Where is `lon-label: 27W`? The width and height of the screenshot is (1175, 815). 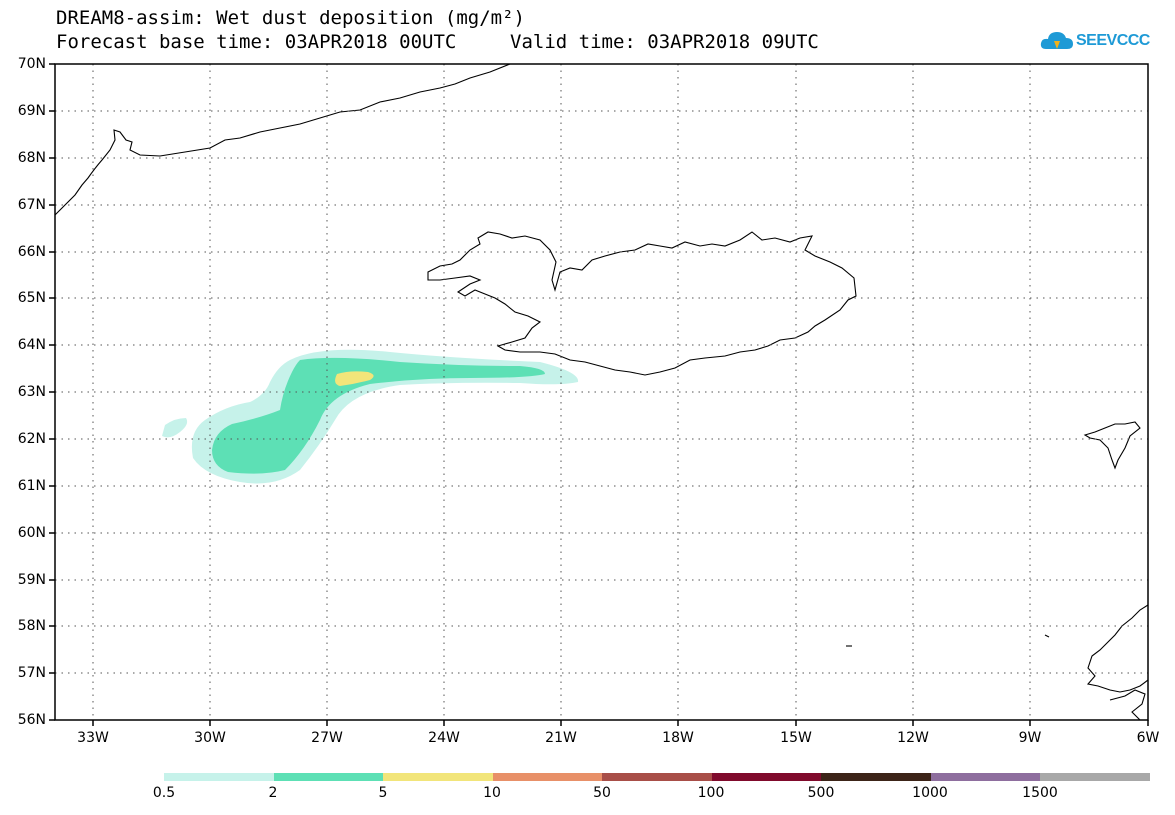
lon-label: 27W is located at coordinates (327, 738).